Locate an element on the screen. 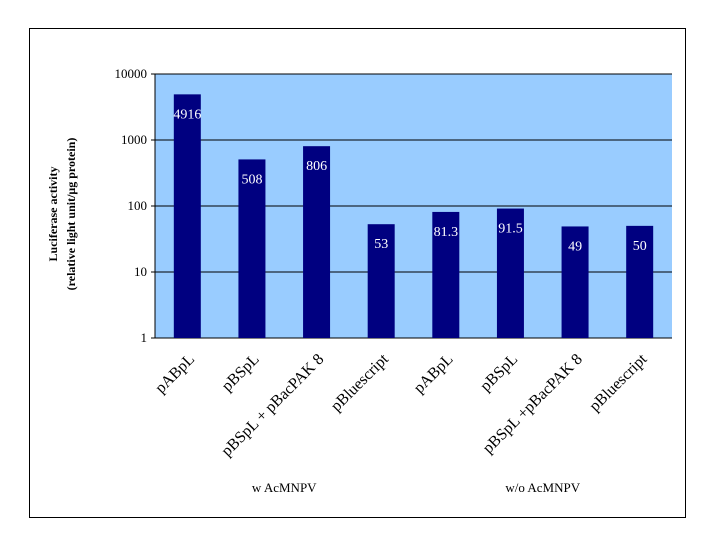 Image resolution: width=720 pixels, height=540 pixels. y-tick-label: 100 is located at coordinates (138, 205).